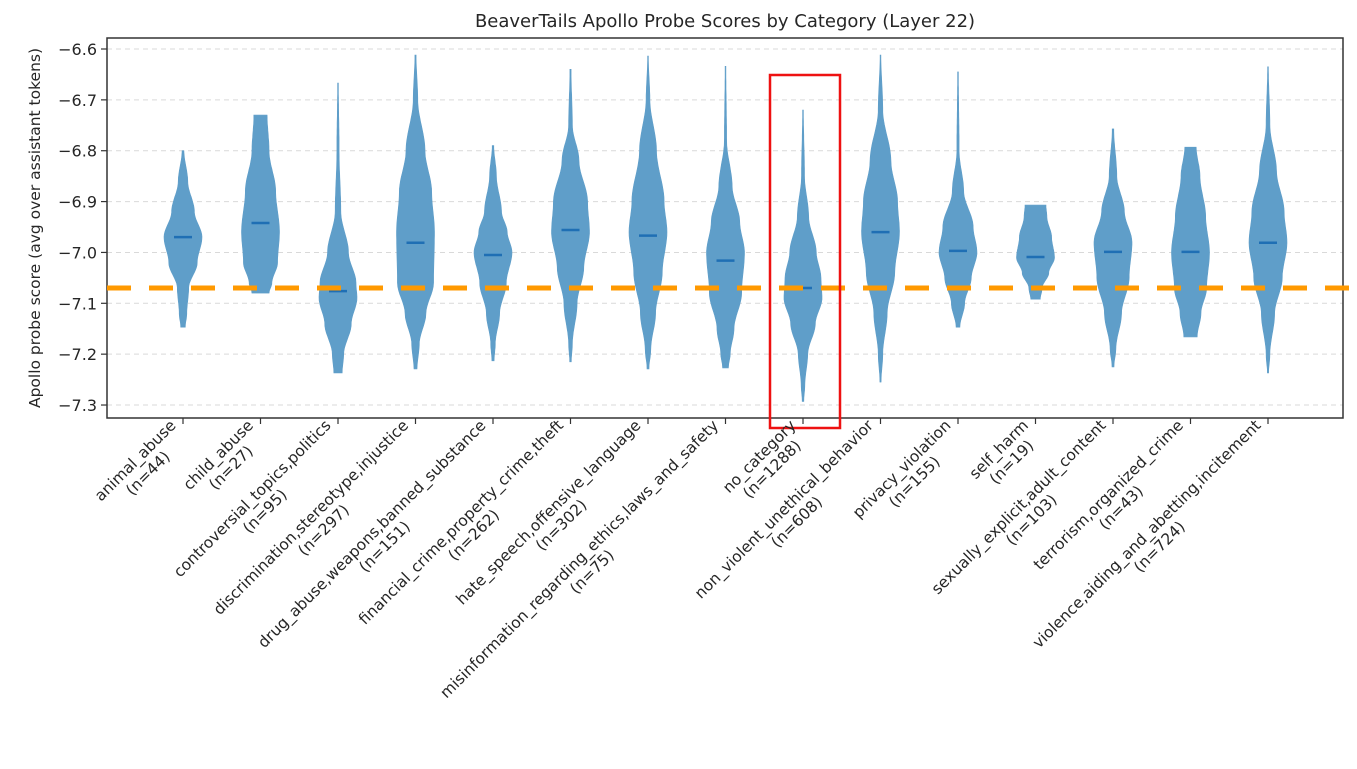 The height and width of the screenshot is (769, 1357). I want to click on y-tick-label: −7.1, so click(77, 303).